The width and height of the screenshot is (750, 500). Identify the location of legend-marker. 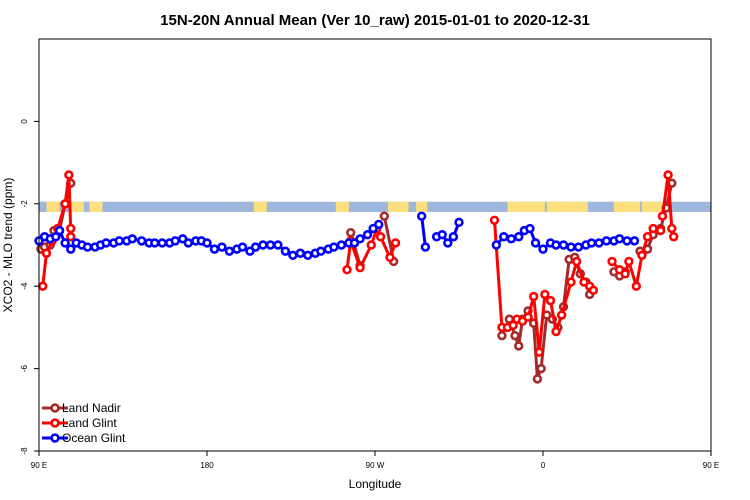
(55, 438).